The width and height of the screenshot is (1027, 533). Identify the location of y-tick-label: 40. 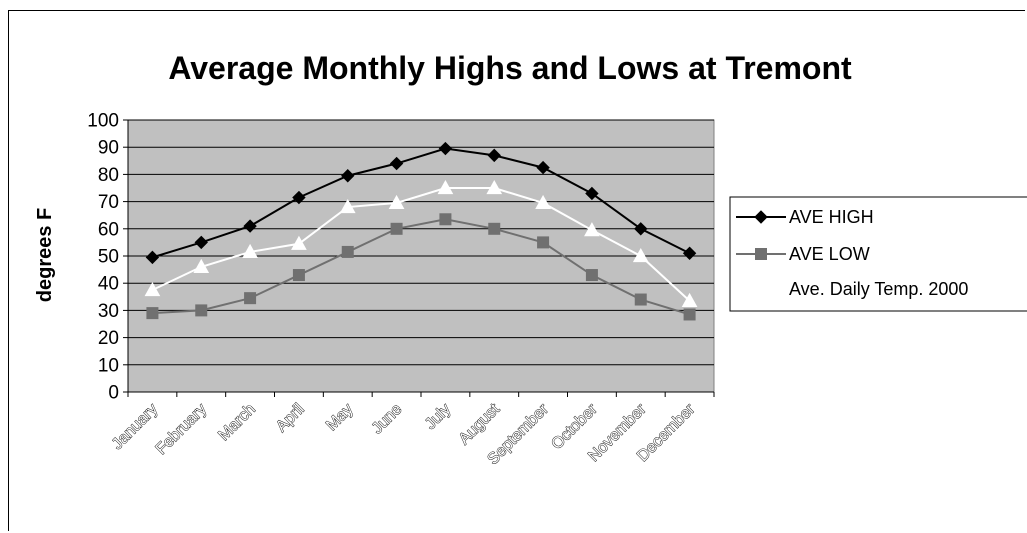
(108, 284).